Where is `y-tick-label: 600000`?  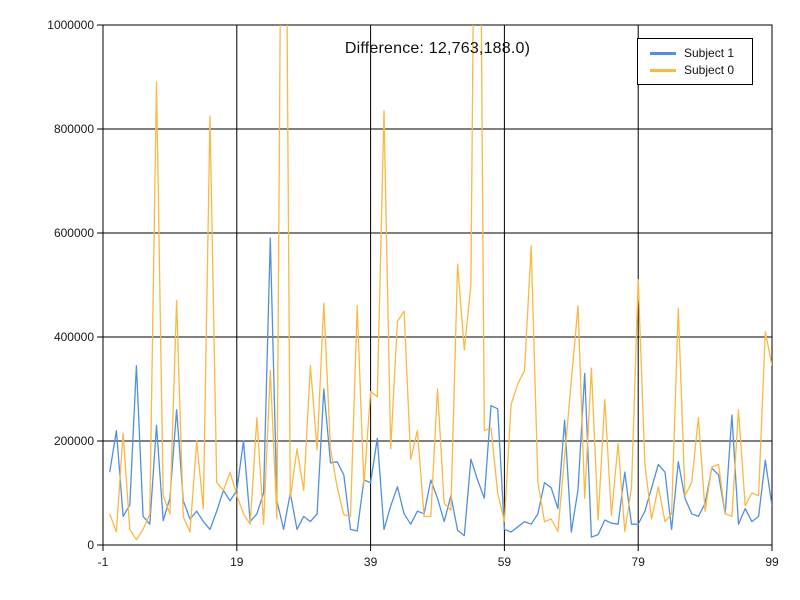
y-tick-label: 600000 is located at coordinates (74, 233).